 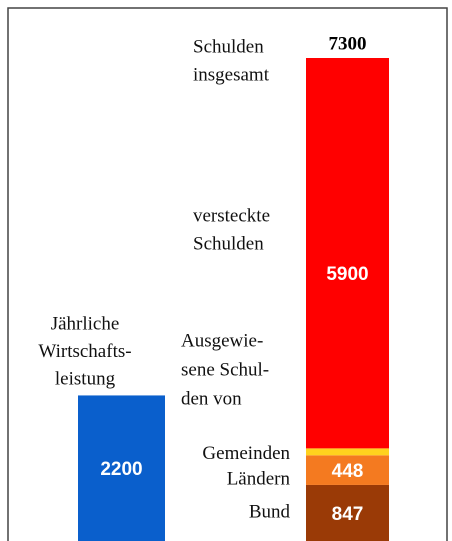 I want to click on series-label: Ländern, so click(x=259, y=478).